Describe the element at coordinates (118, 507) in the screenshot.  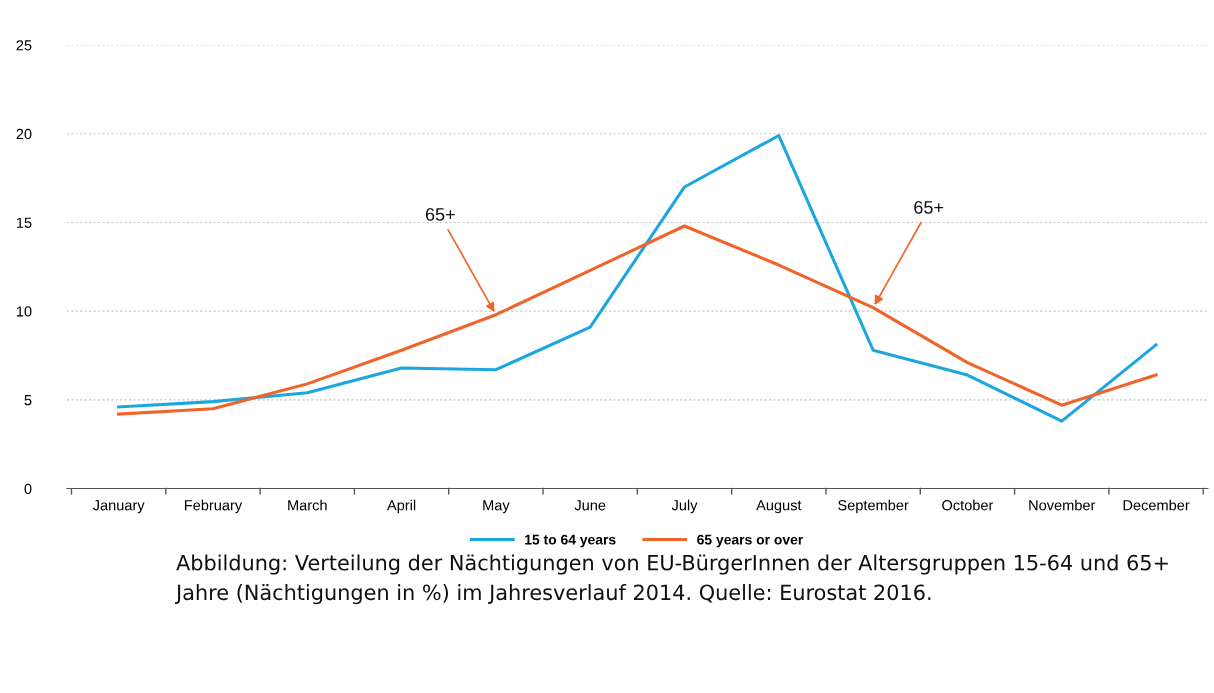
I see `x-tick-label: January` at that location.